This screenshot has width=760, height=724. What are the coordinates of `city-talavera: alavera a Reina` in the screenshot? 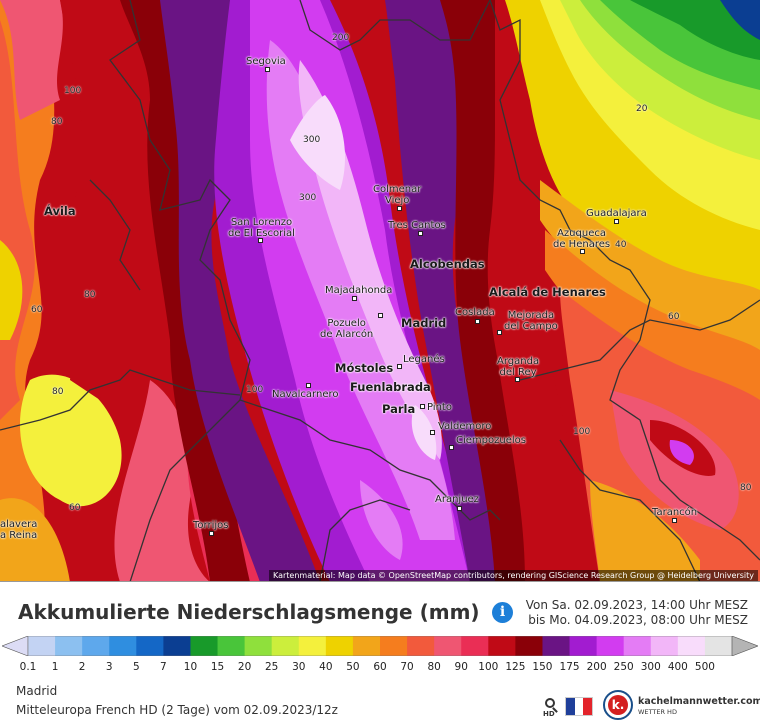 It's located at (18, 530).